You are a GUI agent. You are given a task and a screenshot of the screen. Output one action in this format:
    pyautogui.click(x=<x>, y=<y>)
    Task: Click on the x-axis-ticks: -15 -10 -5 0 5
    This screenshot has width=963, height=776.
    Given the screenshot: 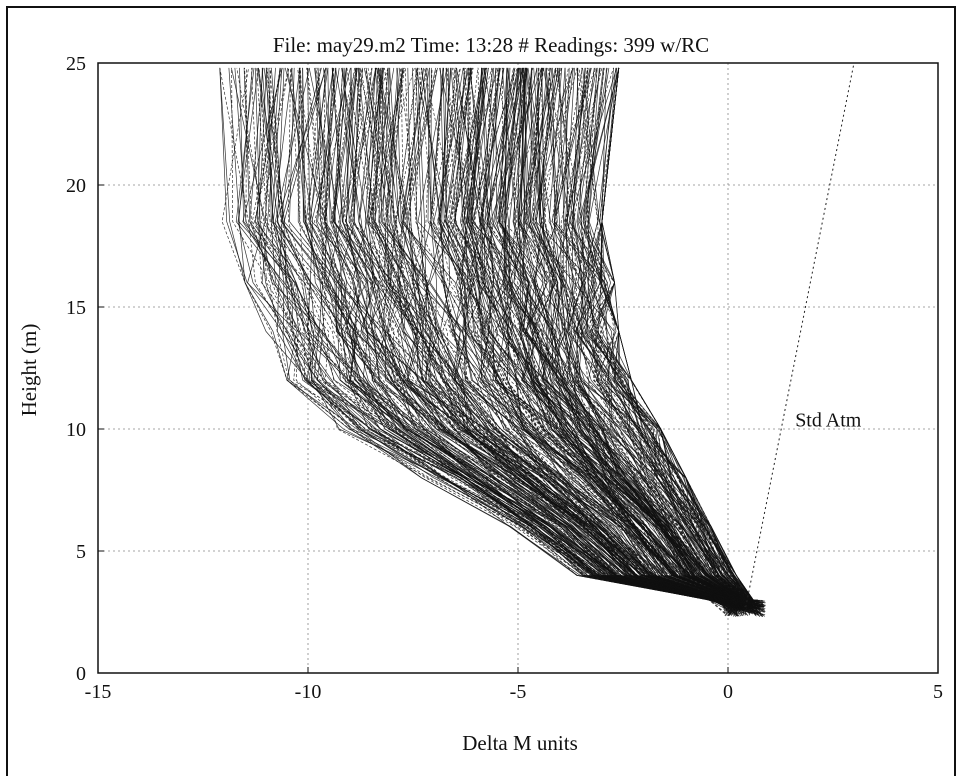 What is the action you would take?
    pyautogui.click(x=514, y=685)
    